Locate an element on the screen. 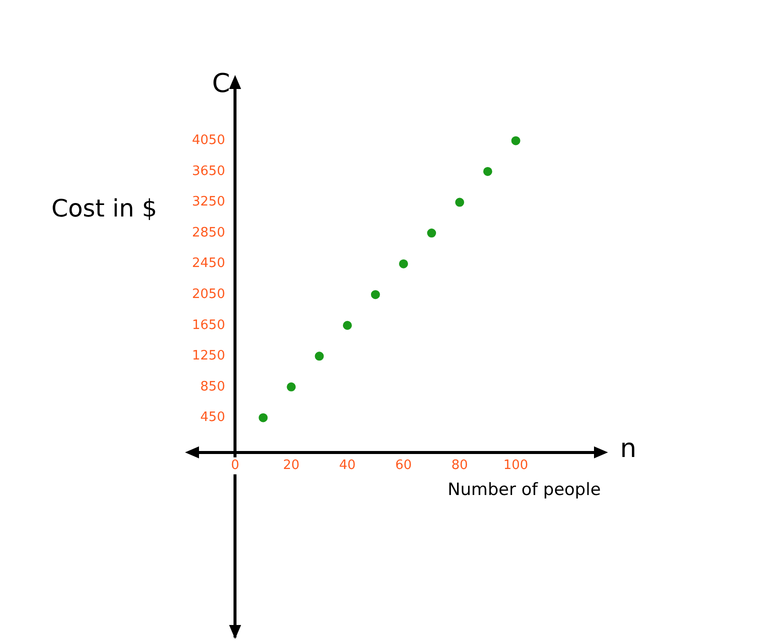 The height and width of the screenshot is (643, 772). y-tick-label: 2850 is located at coordinates (209, 232).